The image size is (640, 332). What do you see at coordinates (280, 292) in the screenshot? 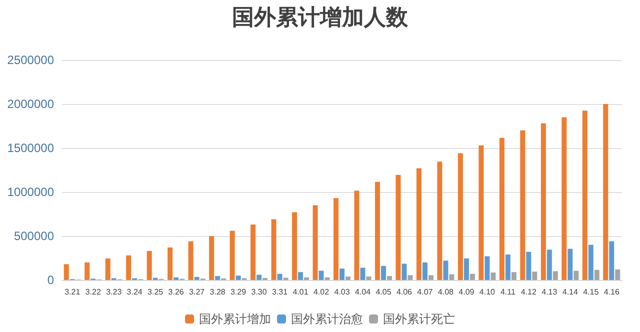
I see `x-tick-label: 3.31` at bounding box center [280, 292].